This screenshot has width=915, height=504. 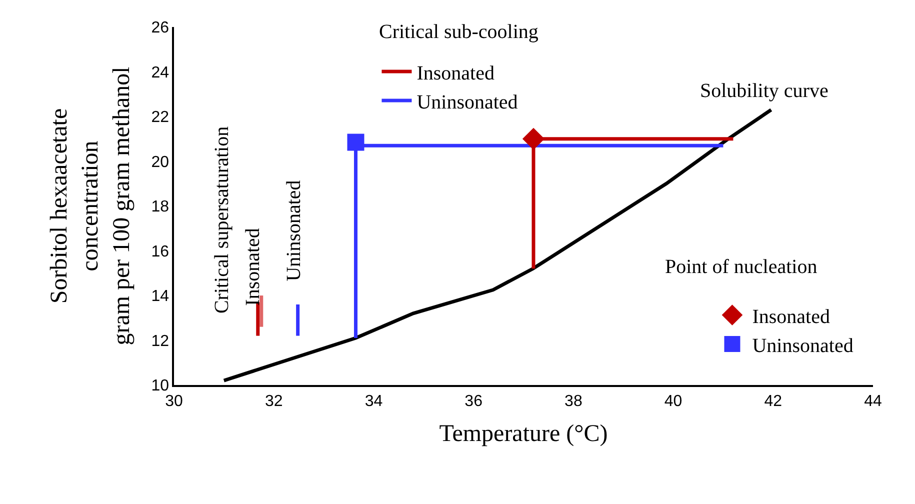 I want to click on y-tick-label: 22, so click(x=160, y=117).